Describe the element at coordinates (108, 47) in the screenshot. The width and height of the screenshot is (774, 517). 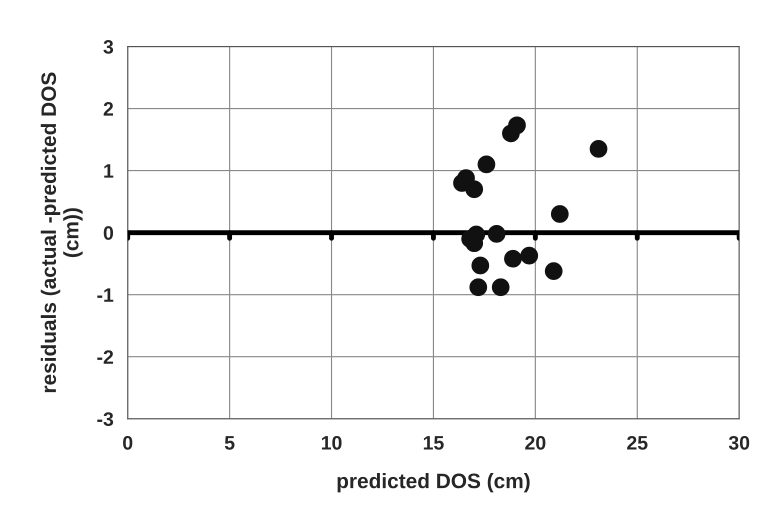
I see `y-tick-label: 3` at that location.